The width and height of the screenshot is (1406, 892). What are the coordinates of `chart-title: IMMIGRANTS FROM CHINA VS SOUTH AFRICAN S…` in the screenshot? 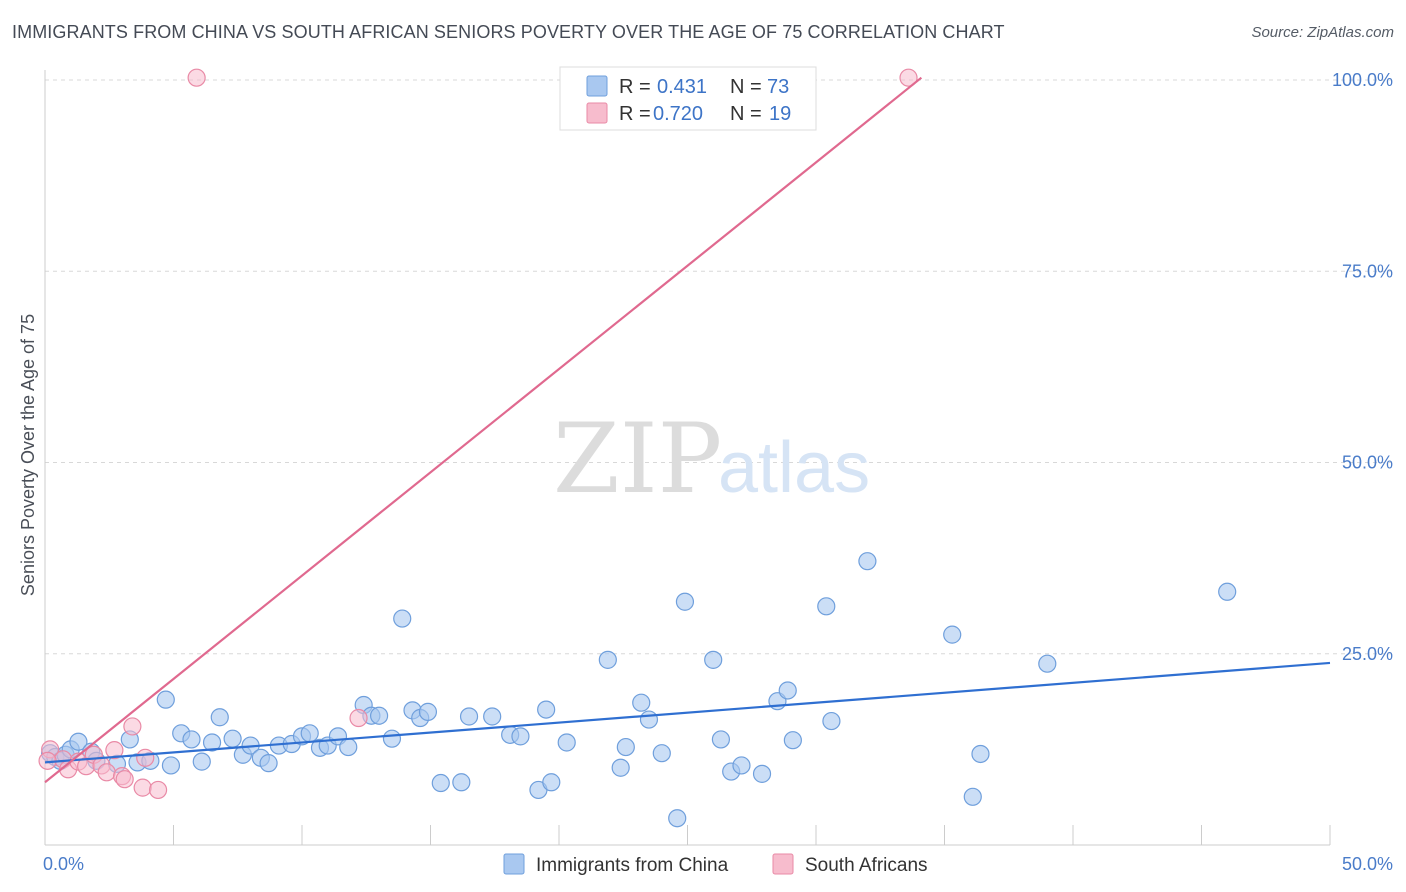 It's located at (508, 32).